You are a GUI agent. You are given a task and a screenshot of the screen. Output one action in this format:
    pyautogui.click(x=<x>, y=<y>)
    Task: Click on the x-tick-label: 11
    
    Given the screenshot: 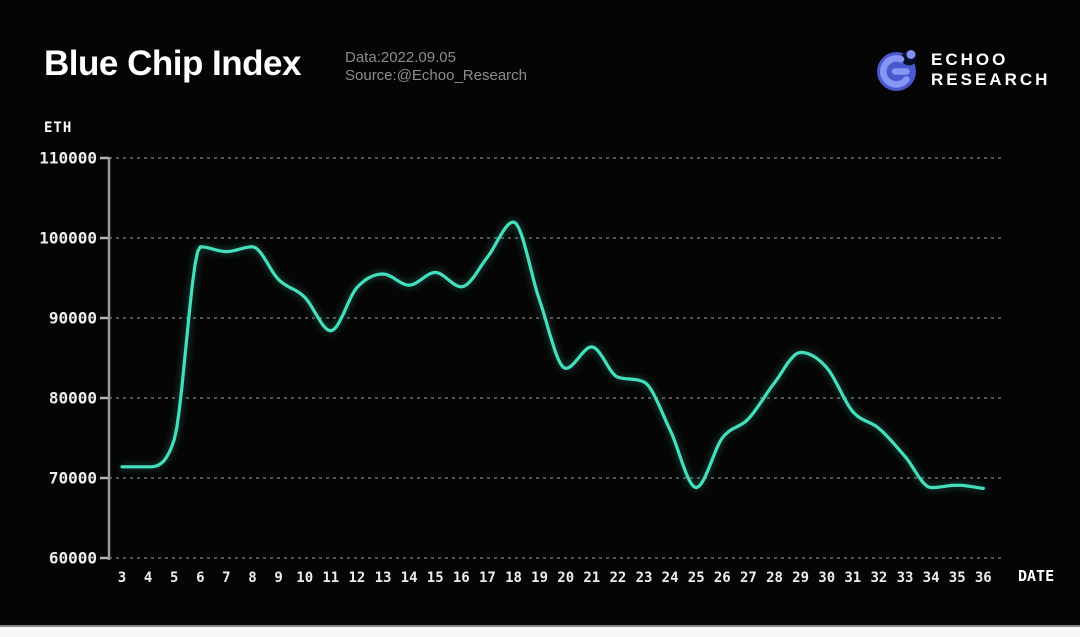 What is the action you would take?
    pyautogui.click(x=330, y=578)
    